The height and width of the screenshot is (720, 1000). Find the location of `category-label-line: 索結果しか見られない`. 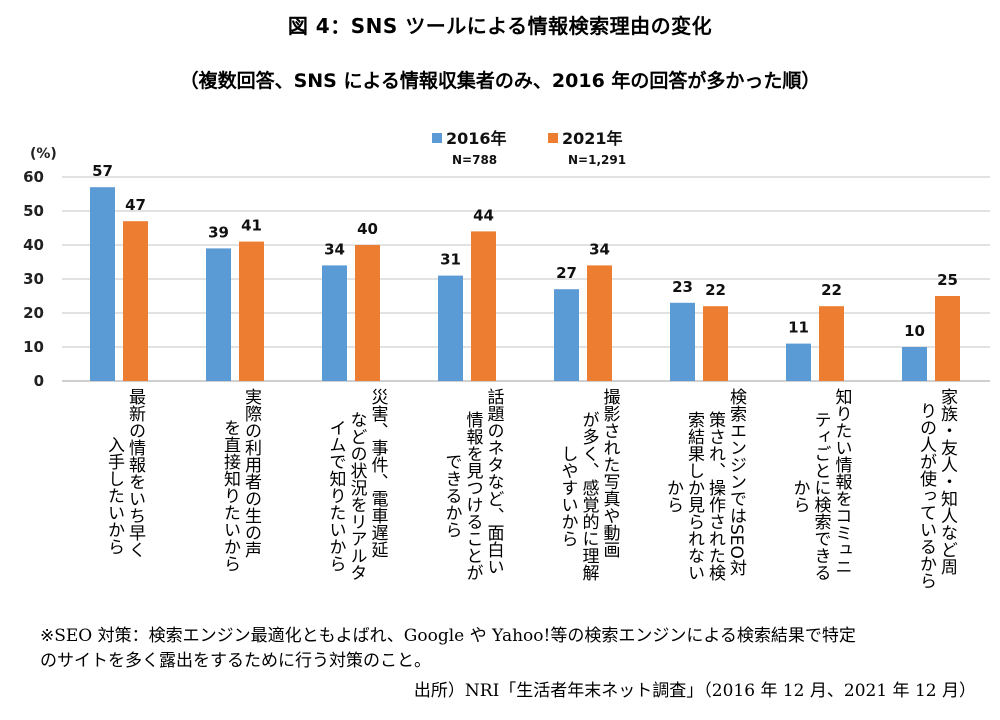

category-label-line: 索結果しか見られない is located at coordinates (694, 495).